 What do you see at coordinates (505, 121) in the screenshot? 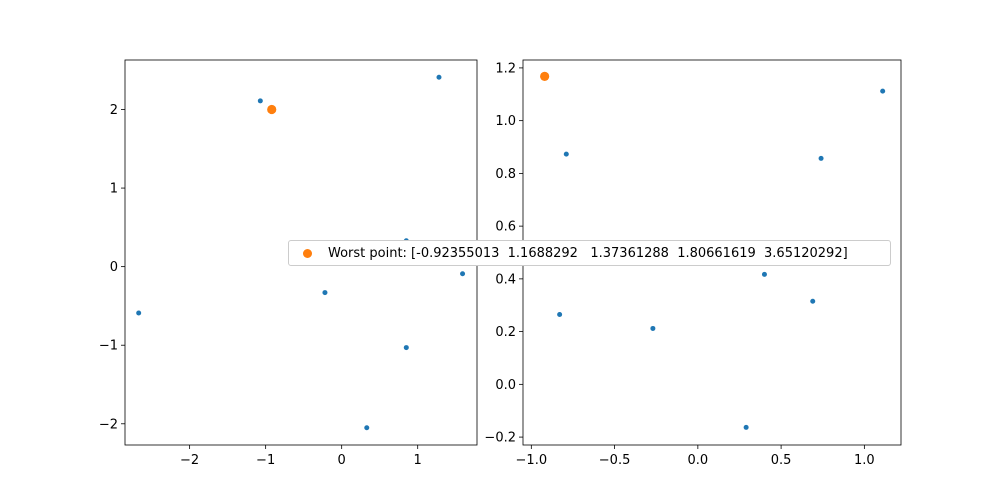
I see `y-tick-label: 1.0` at bounding box center [505, 121].